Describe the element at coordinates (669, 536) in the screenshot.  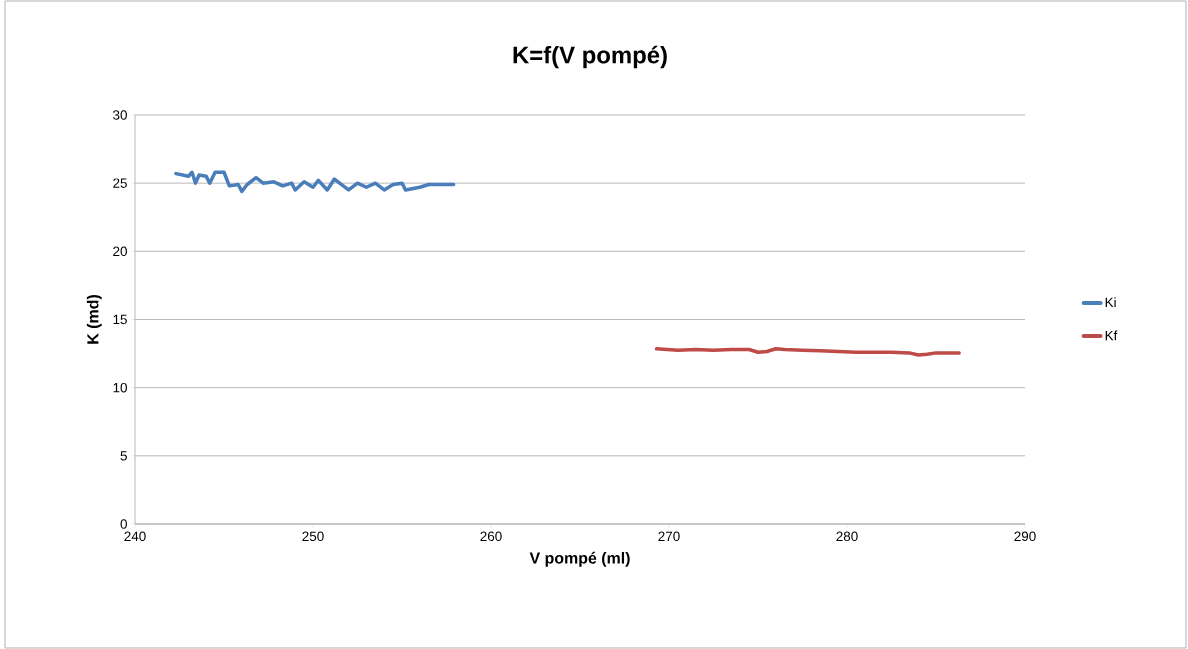
I see `x-tick-label: 270` at that location.